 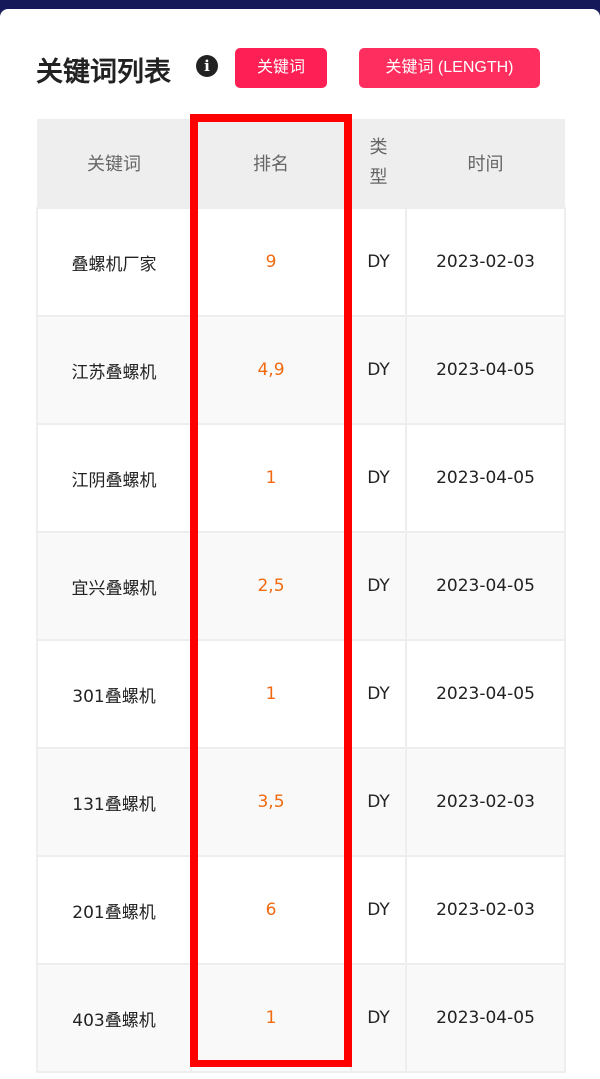 What do you see at coordinates (378, 163) in the screenshot?
I see `col-type: 类型` at bounding box center [378, 163].